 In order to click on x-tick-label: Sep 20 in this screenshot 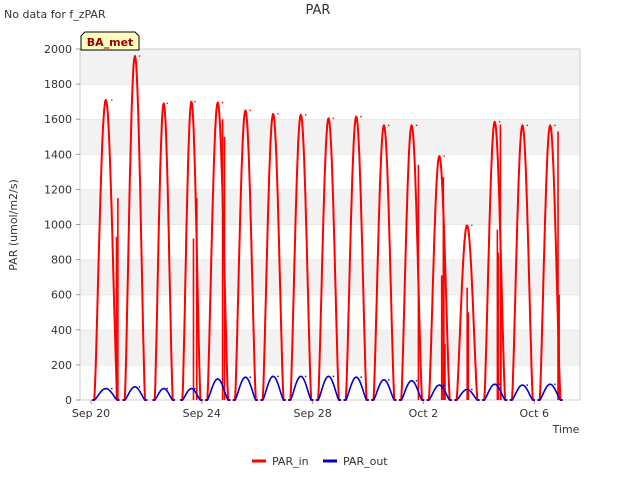, I will do `click(91, 413)`.